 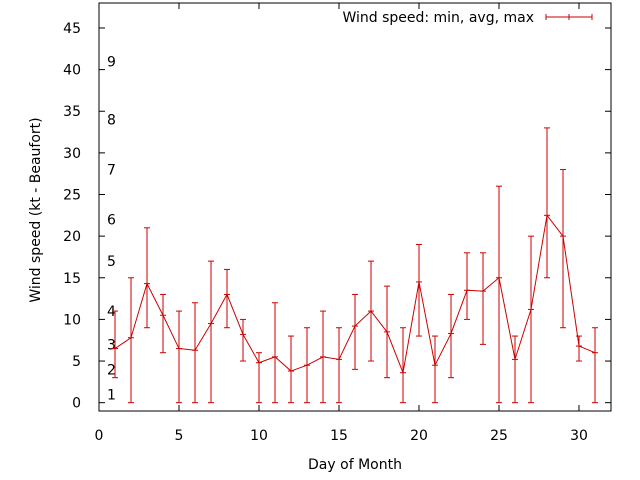 I want to click on y-tick-label: 5, so click(x=76, y=362).